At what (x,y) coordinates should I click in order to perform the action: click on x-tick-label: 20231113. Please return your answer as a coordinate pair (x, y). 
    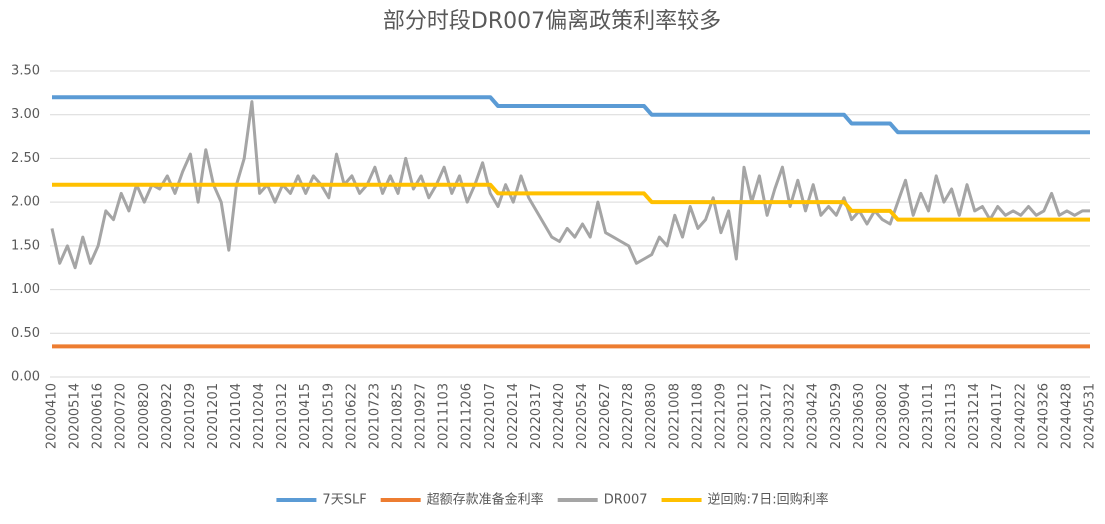
    Looking at the image, I should click on (951, 416).